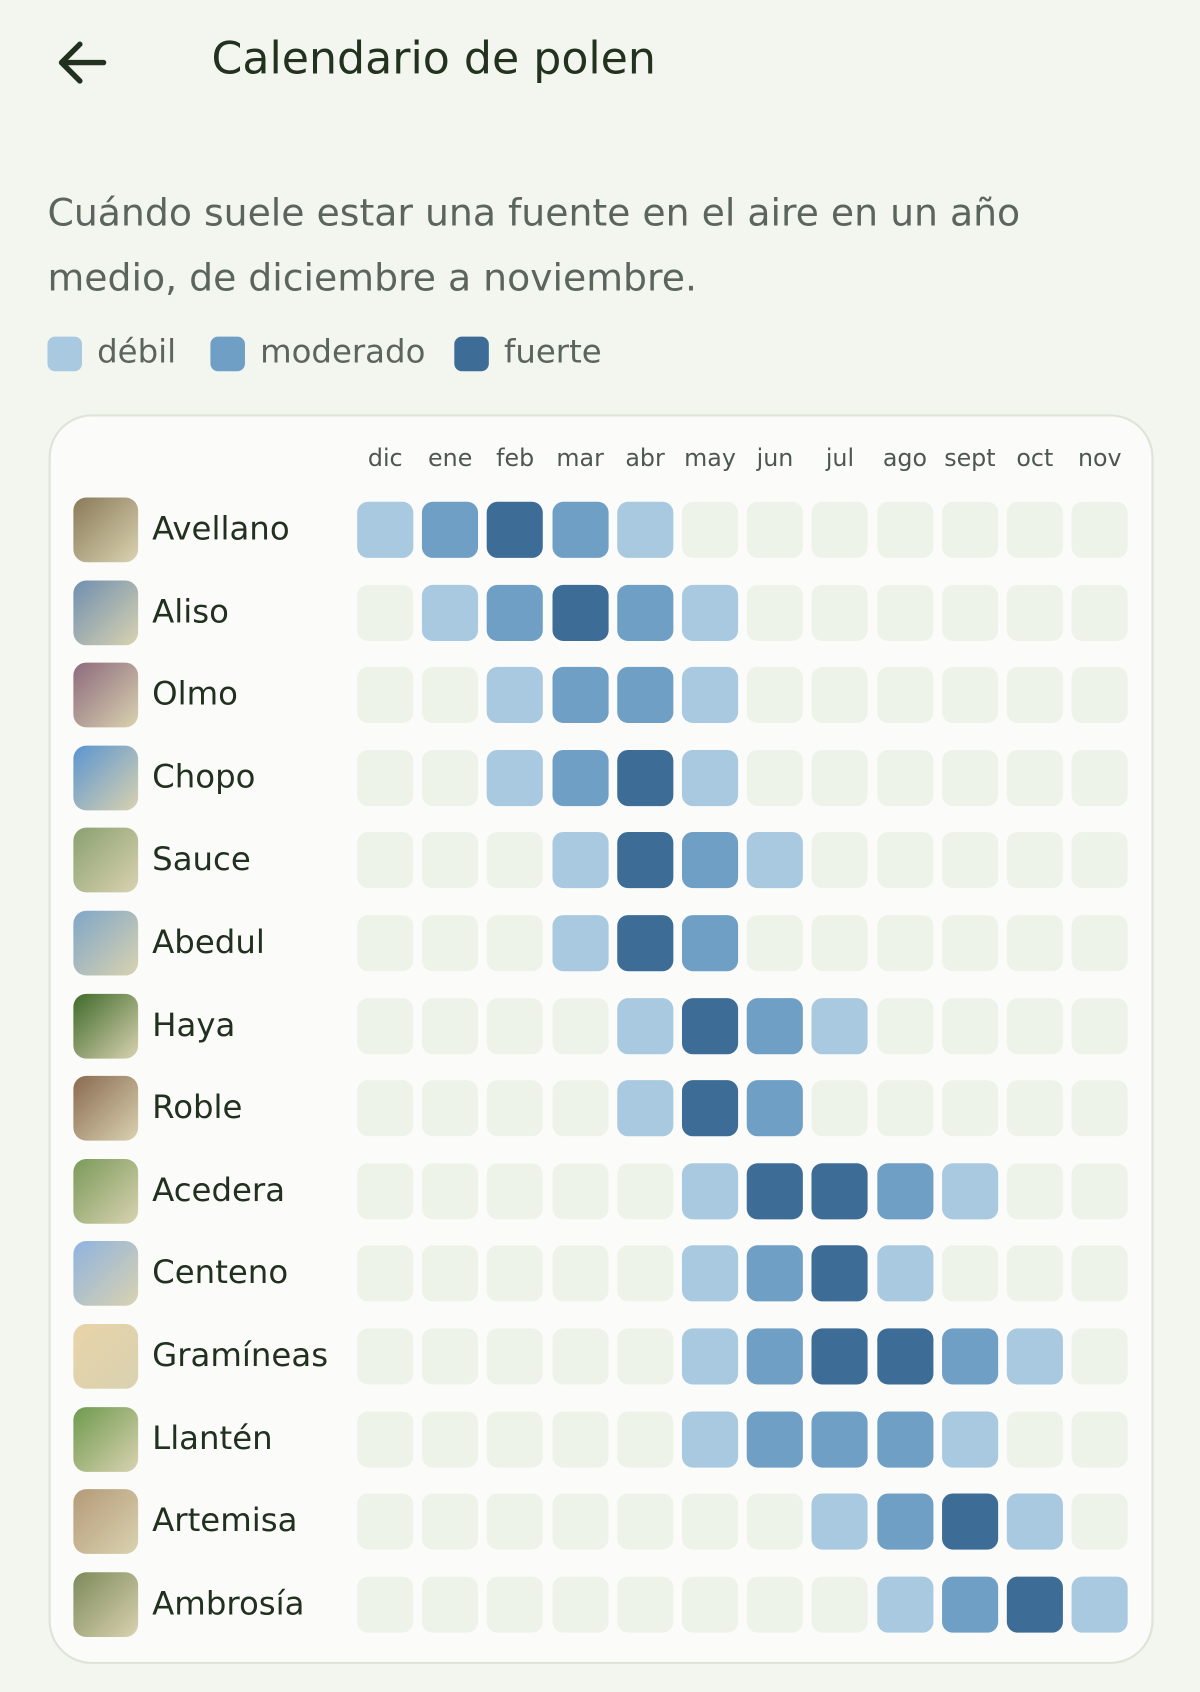 The width and height of the screenshot is (1200, 1692). Describe the element at coordinates (450, 459) in the screenshot. I see `month-label: ene` at that location.